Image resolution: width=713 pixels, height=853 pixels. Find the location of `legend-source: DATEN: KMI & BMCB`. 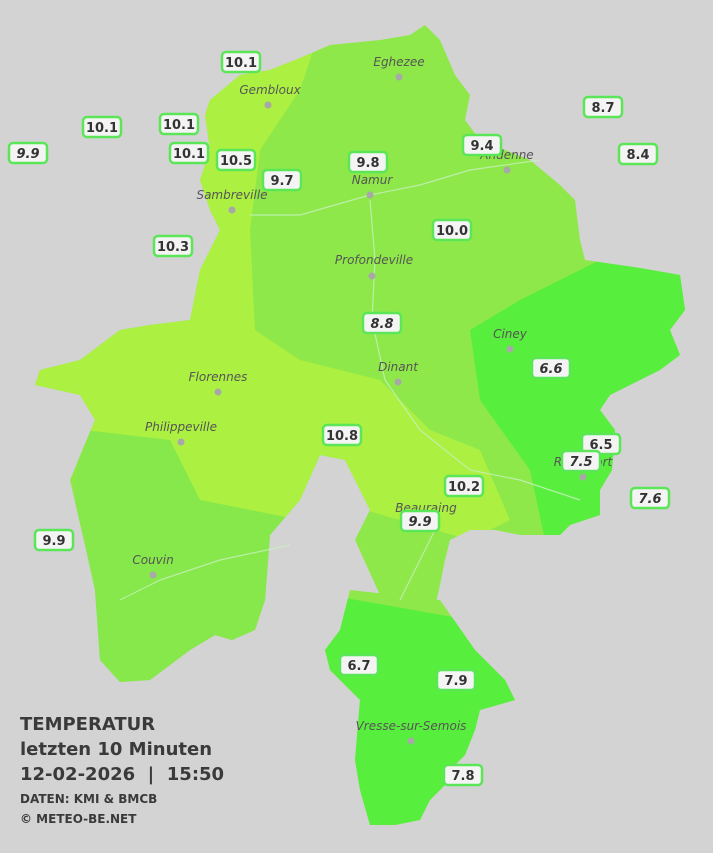

legend-source: DATEN: KMI & BMCB is located at coordinates (88, 799).